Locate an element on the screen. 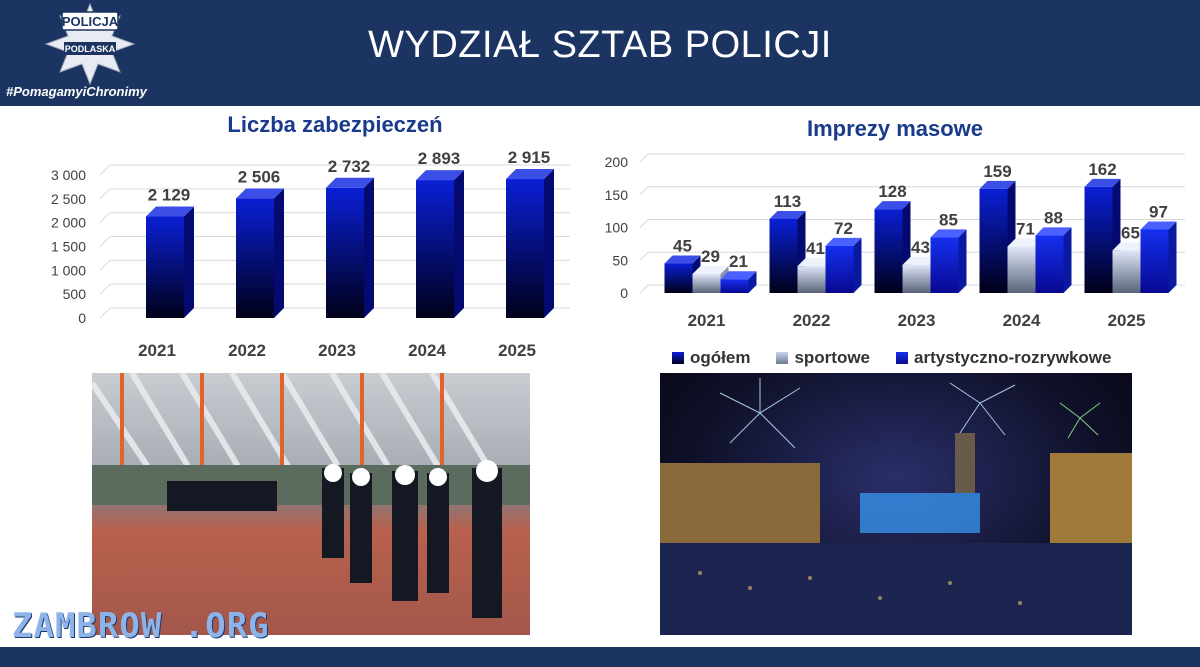  bar-2021-artystyczno-rozrywkowe is located at coordinates (738, 282).